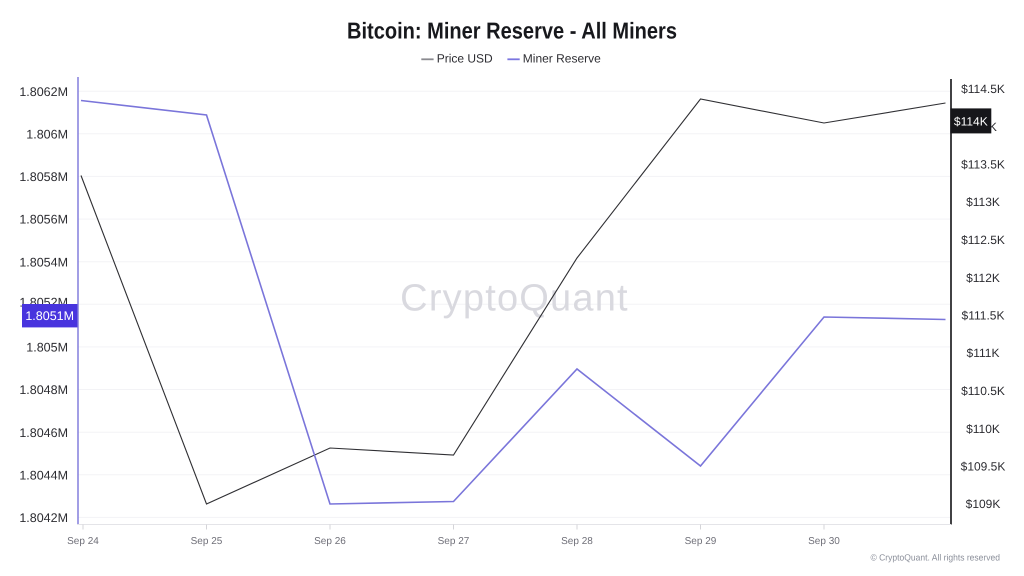 The width and height of the screenshot is (1024, 576). I want to click on svg-text: 1.8044M, so click(43, 475).